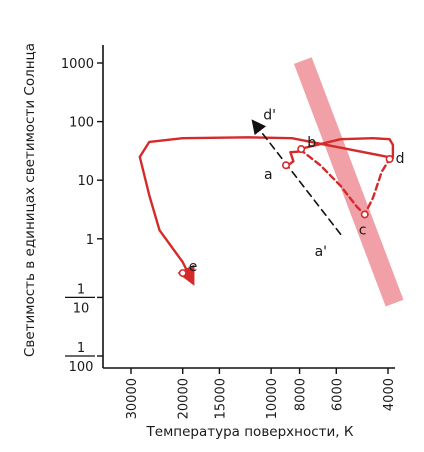 The image size is (424, 452). What do you see at coordinates (81, 123) in the screenshot?
I see `y-tick-label: 100` at bounding box center [81, 123].